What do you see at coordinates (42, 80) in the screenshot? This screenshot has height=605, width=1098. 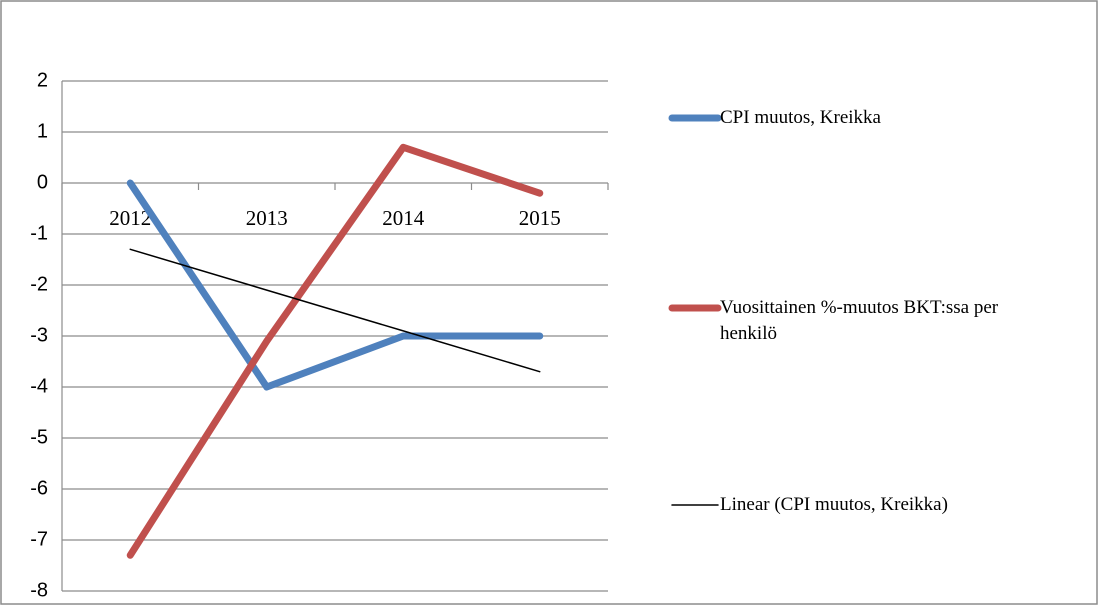 I see `y-tick-label: 2` at bounding box center [42, 80].